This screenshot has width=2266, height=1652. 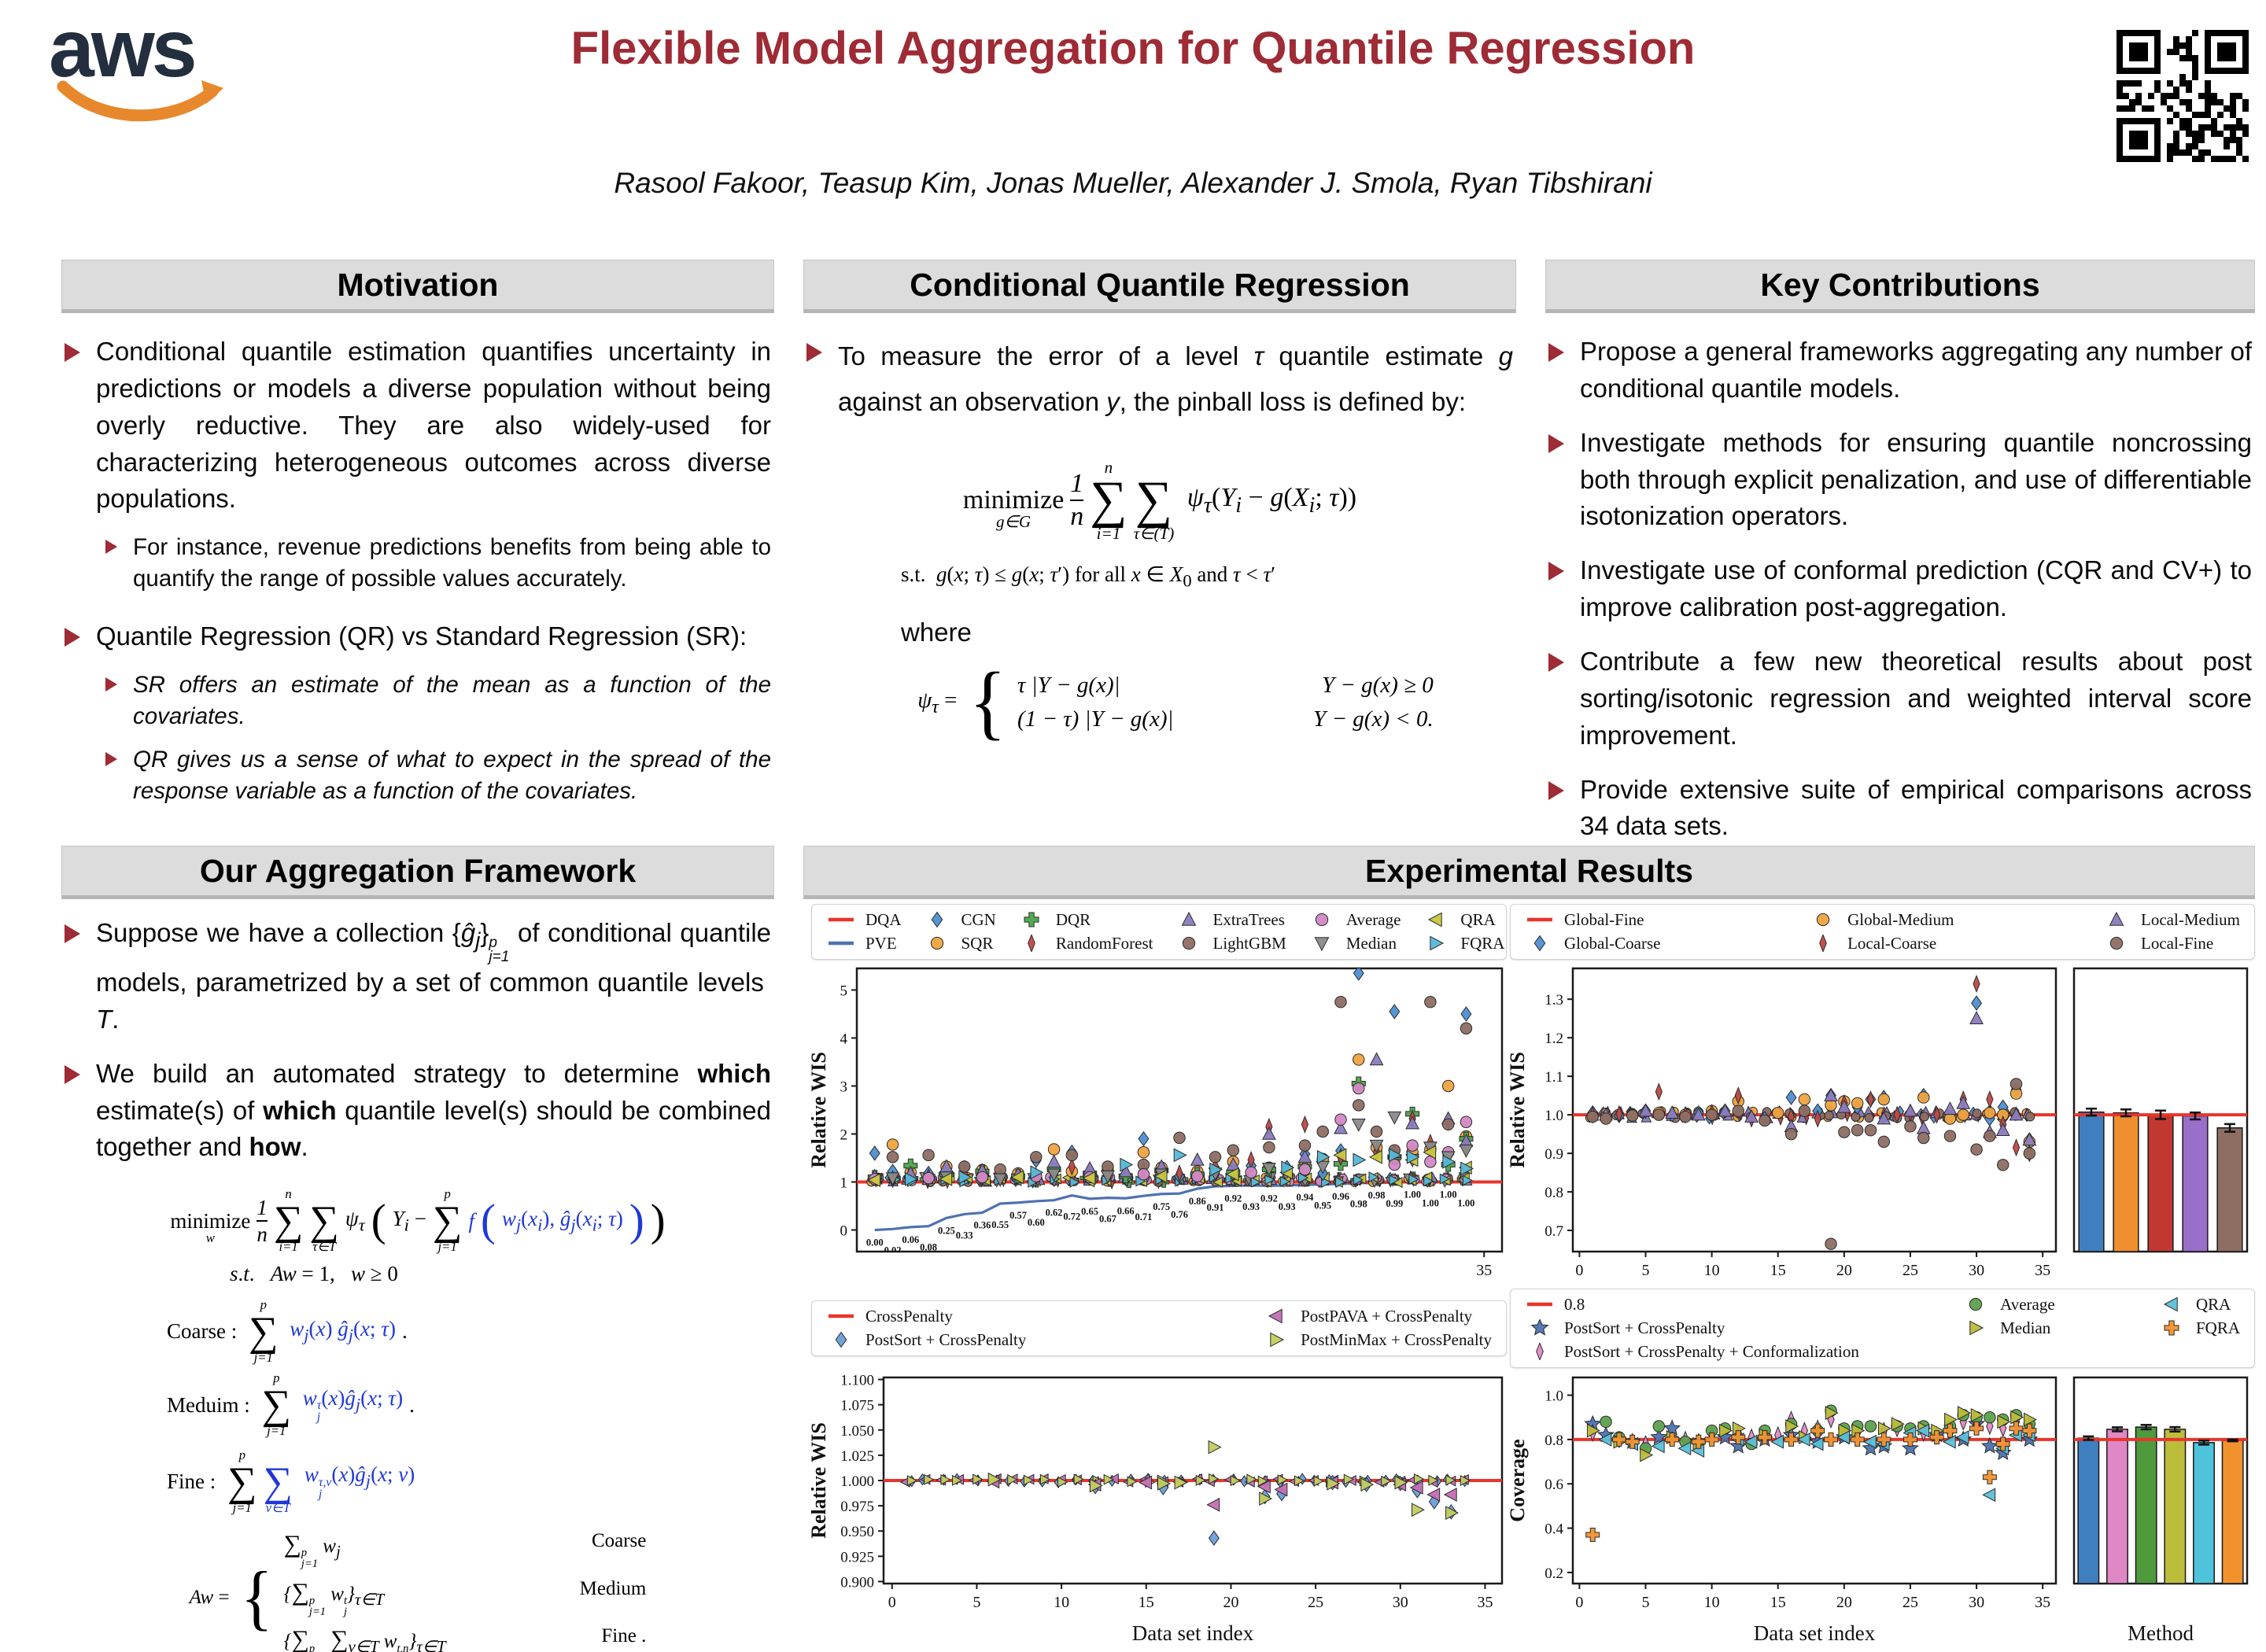 I want to click on triangle-left-icon, so click(x=2170, y=1304).